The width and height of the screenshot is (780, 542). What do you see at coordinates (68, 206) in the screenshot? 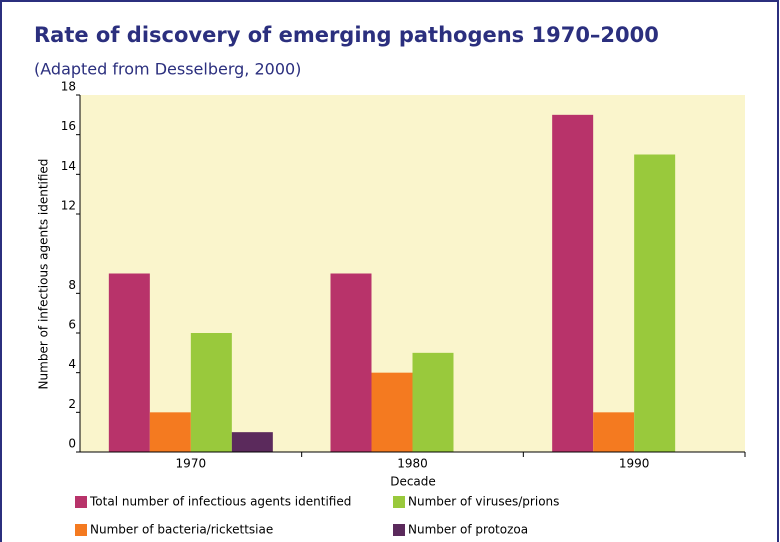
I see `y-tick-label: 12` at bounding box center [68, 206].